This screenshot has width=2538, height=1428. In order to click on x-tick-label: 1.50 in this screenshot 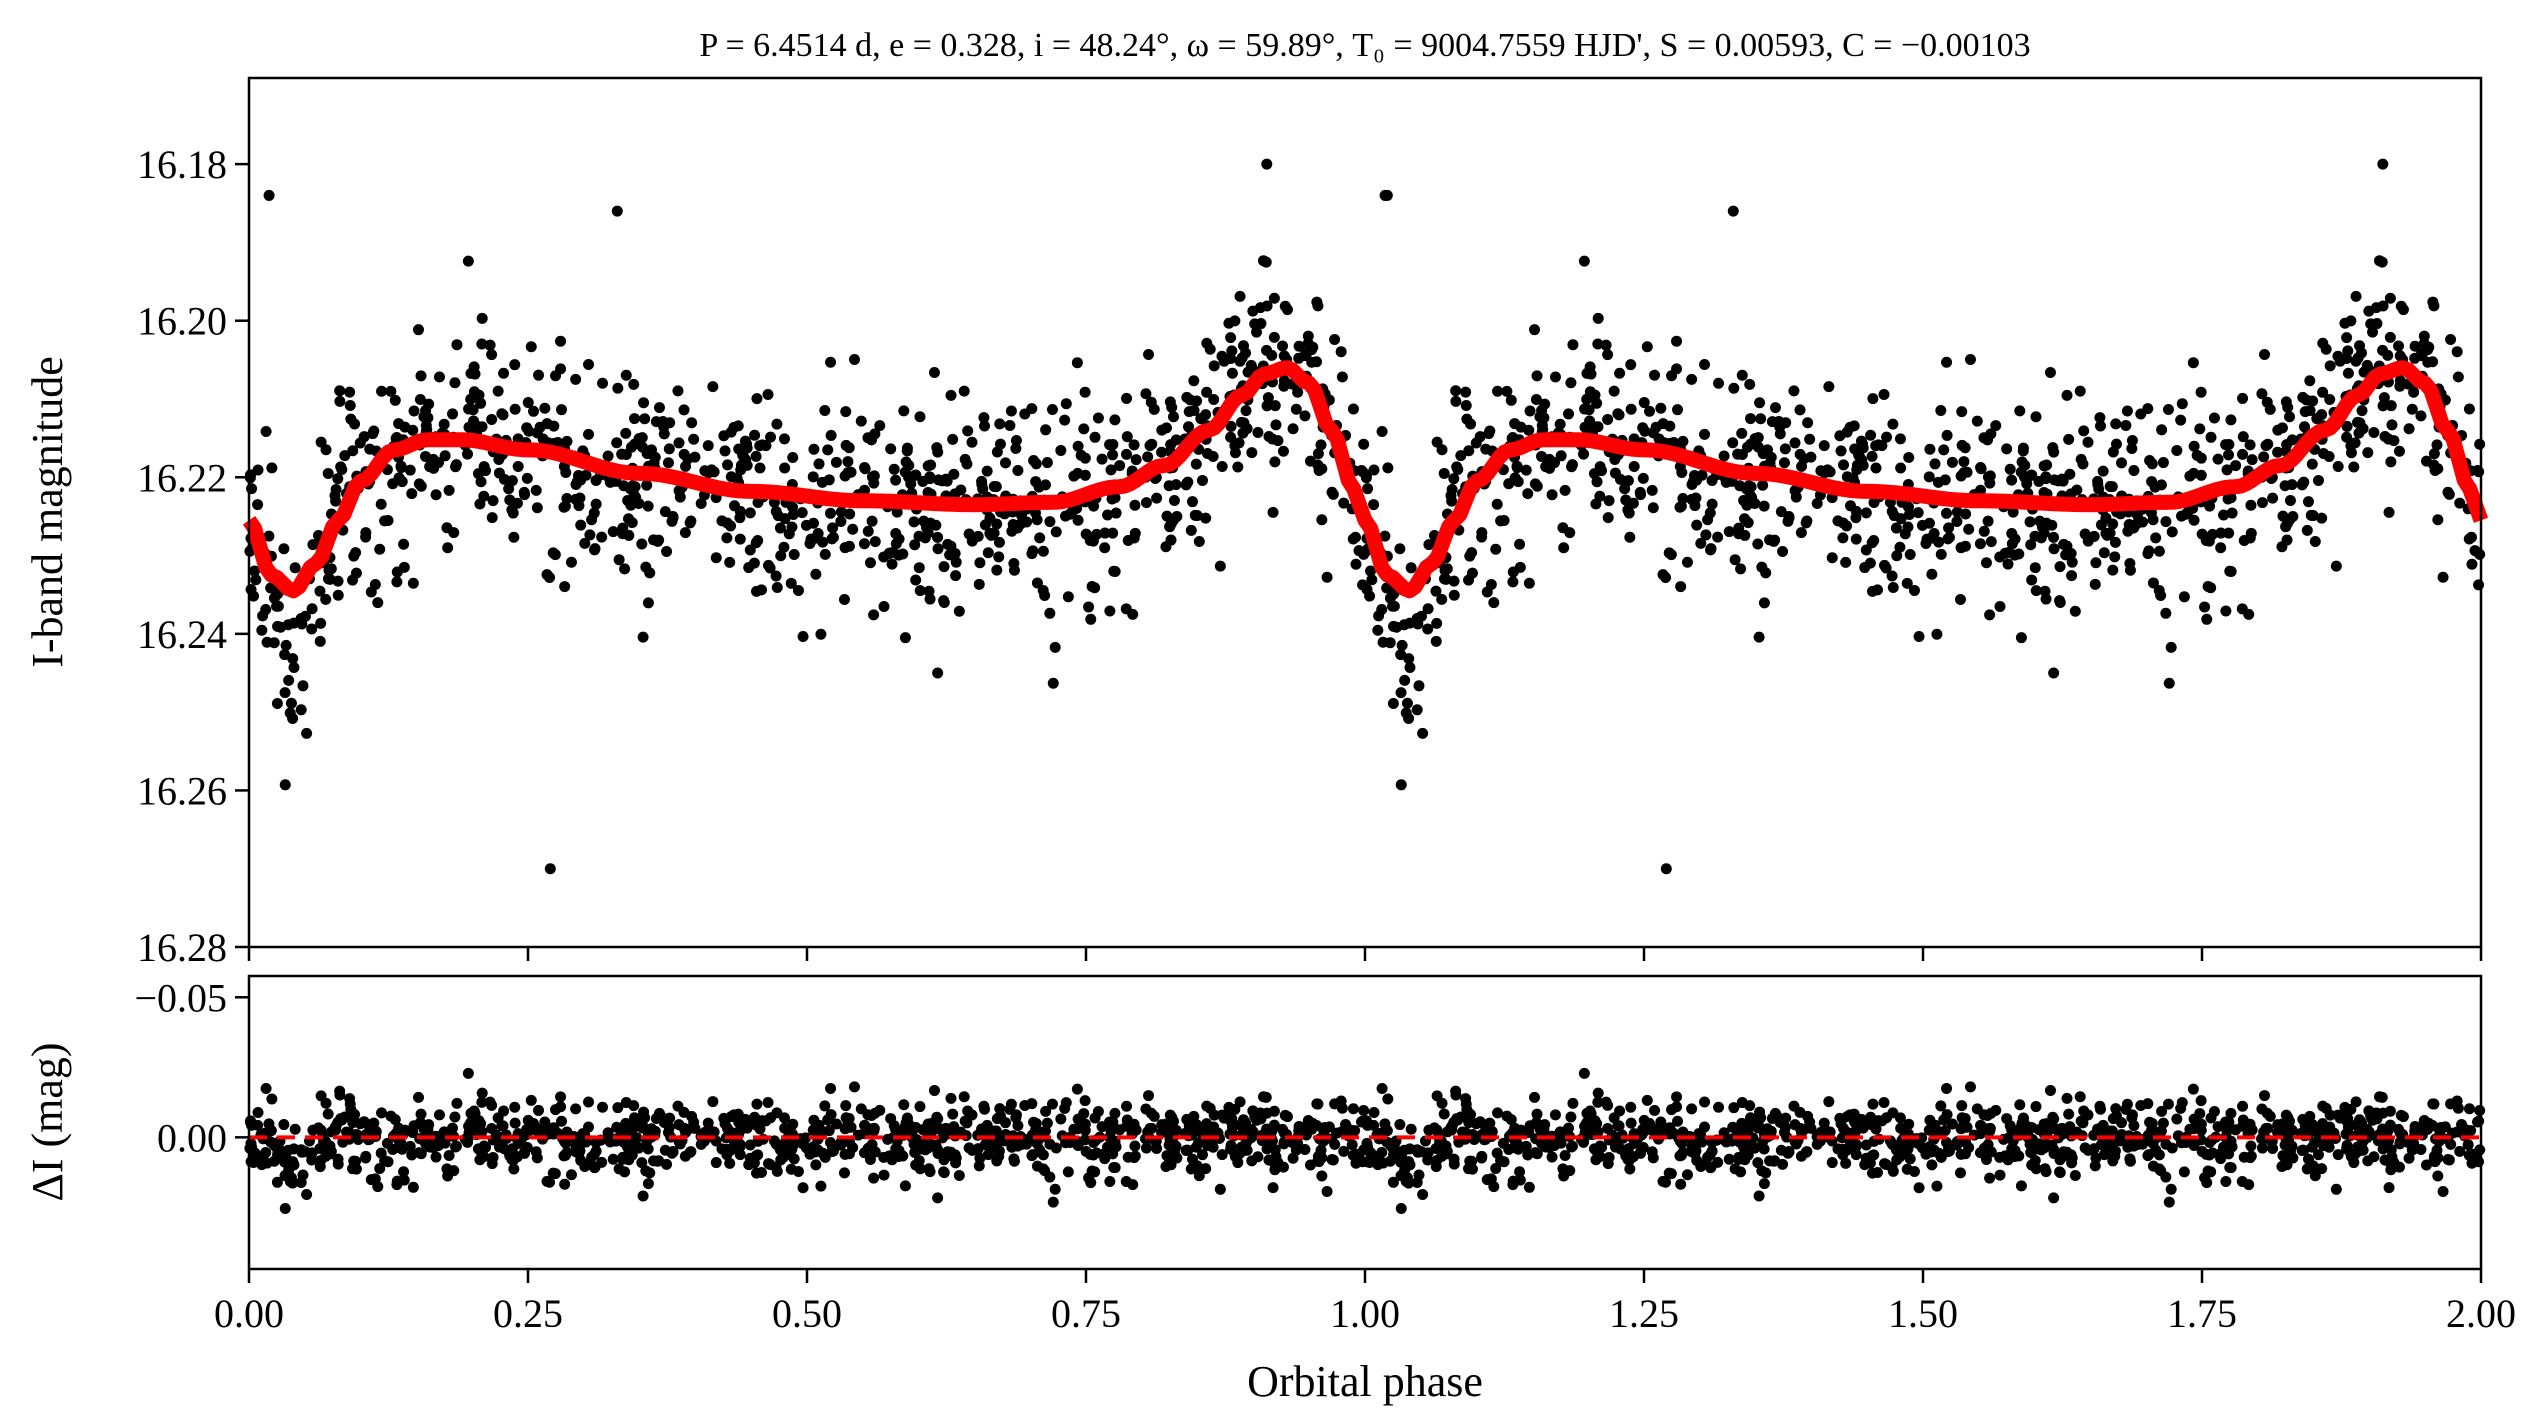, I will do `click(1923, 1313)`.